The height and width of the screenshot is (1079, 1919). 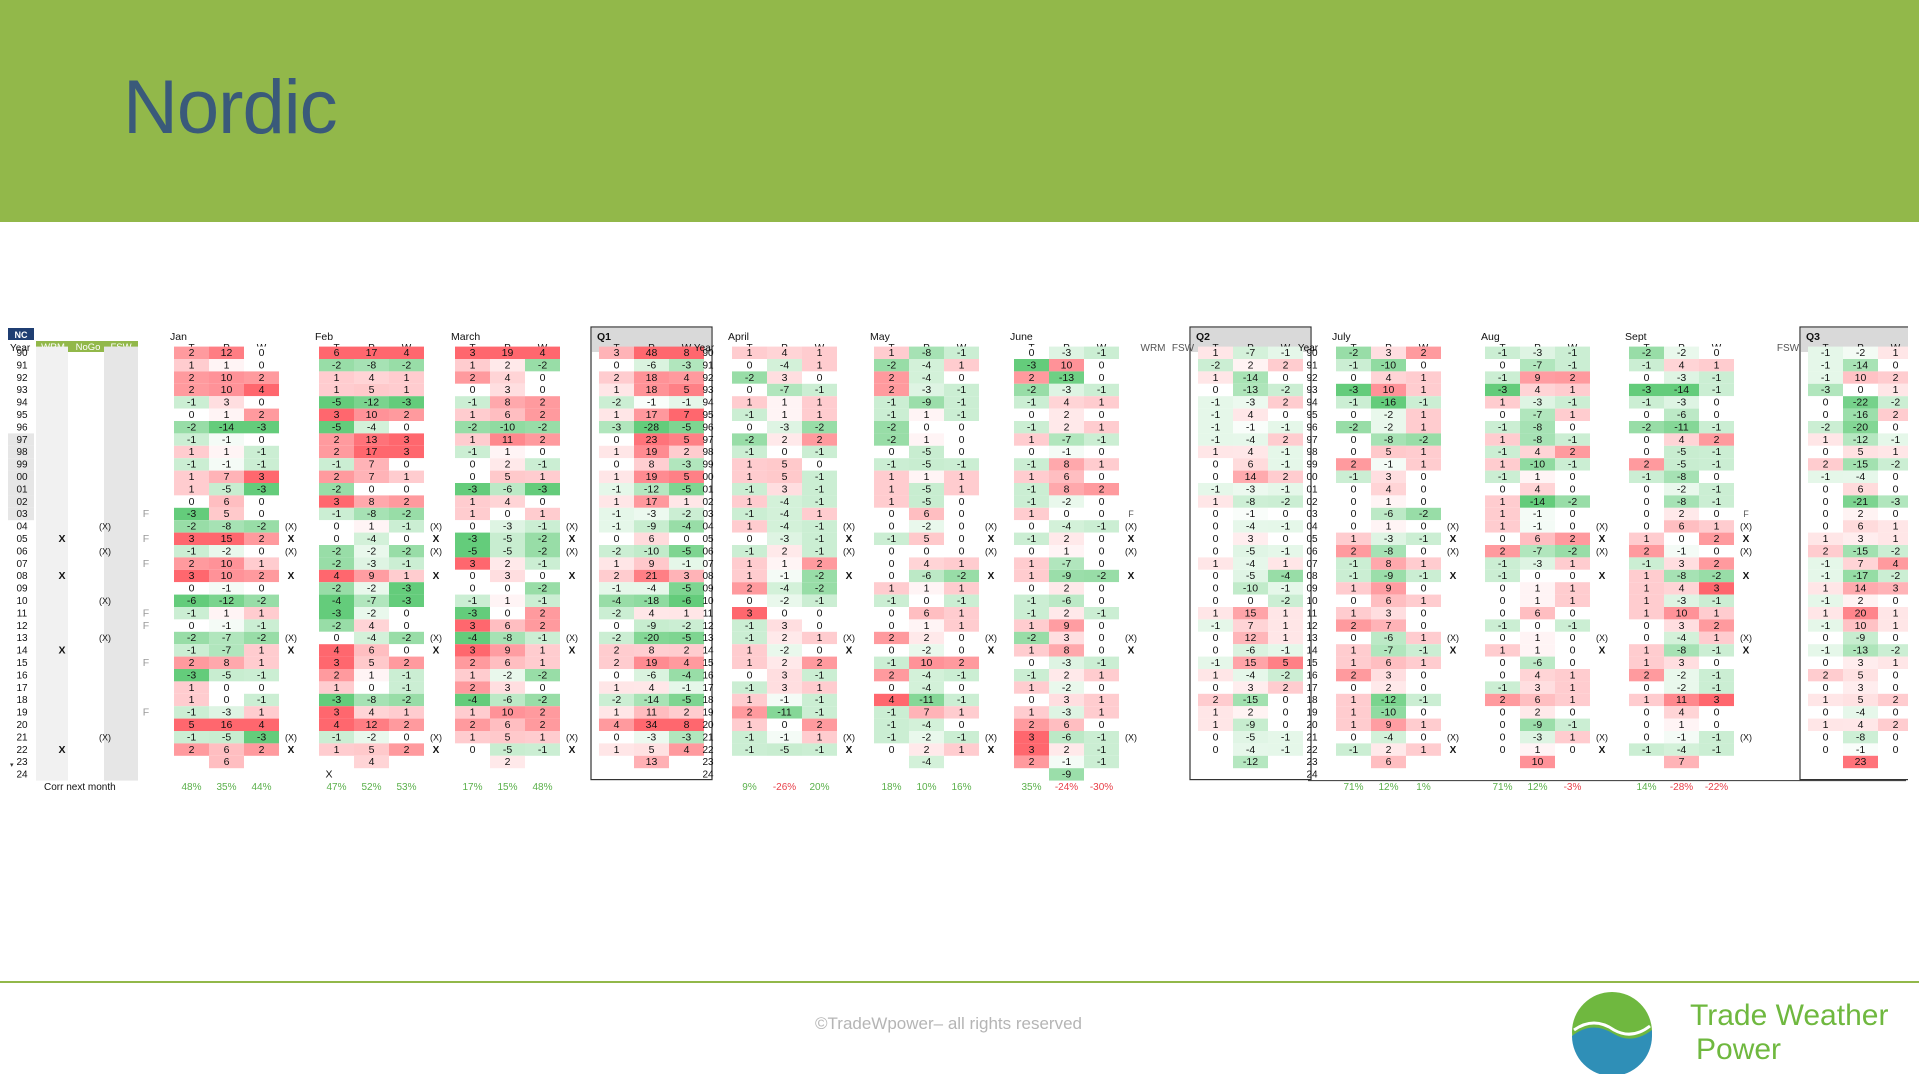 What do you see at coordinates (892, 700) in the screenshot?
I see `cell-value: 4` at bounding box center [892, 700].